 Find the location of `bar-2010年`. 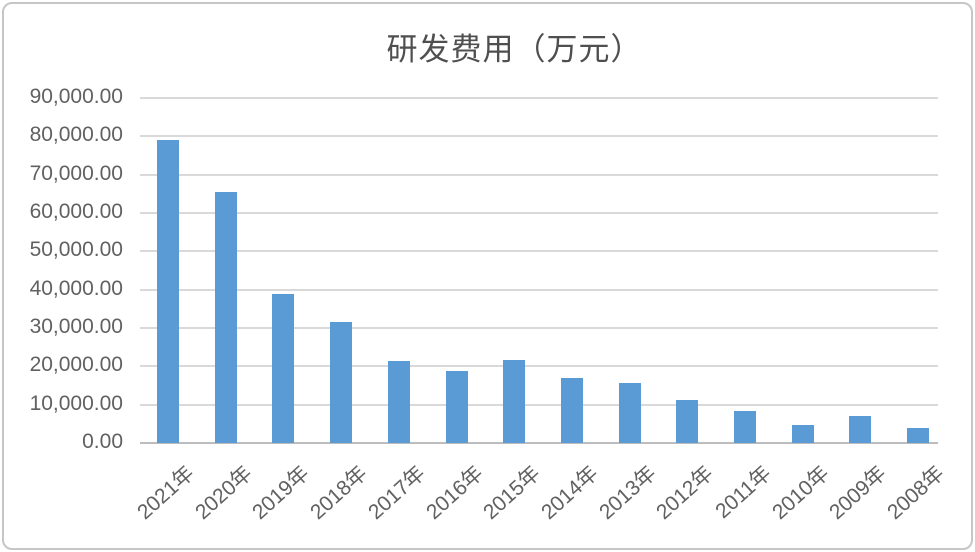

bar-2010年 is located at coordinates (802, 433).